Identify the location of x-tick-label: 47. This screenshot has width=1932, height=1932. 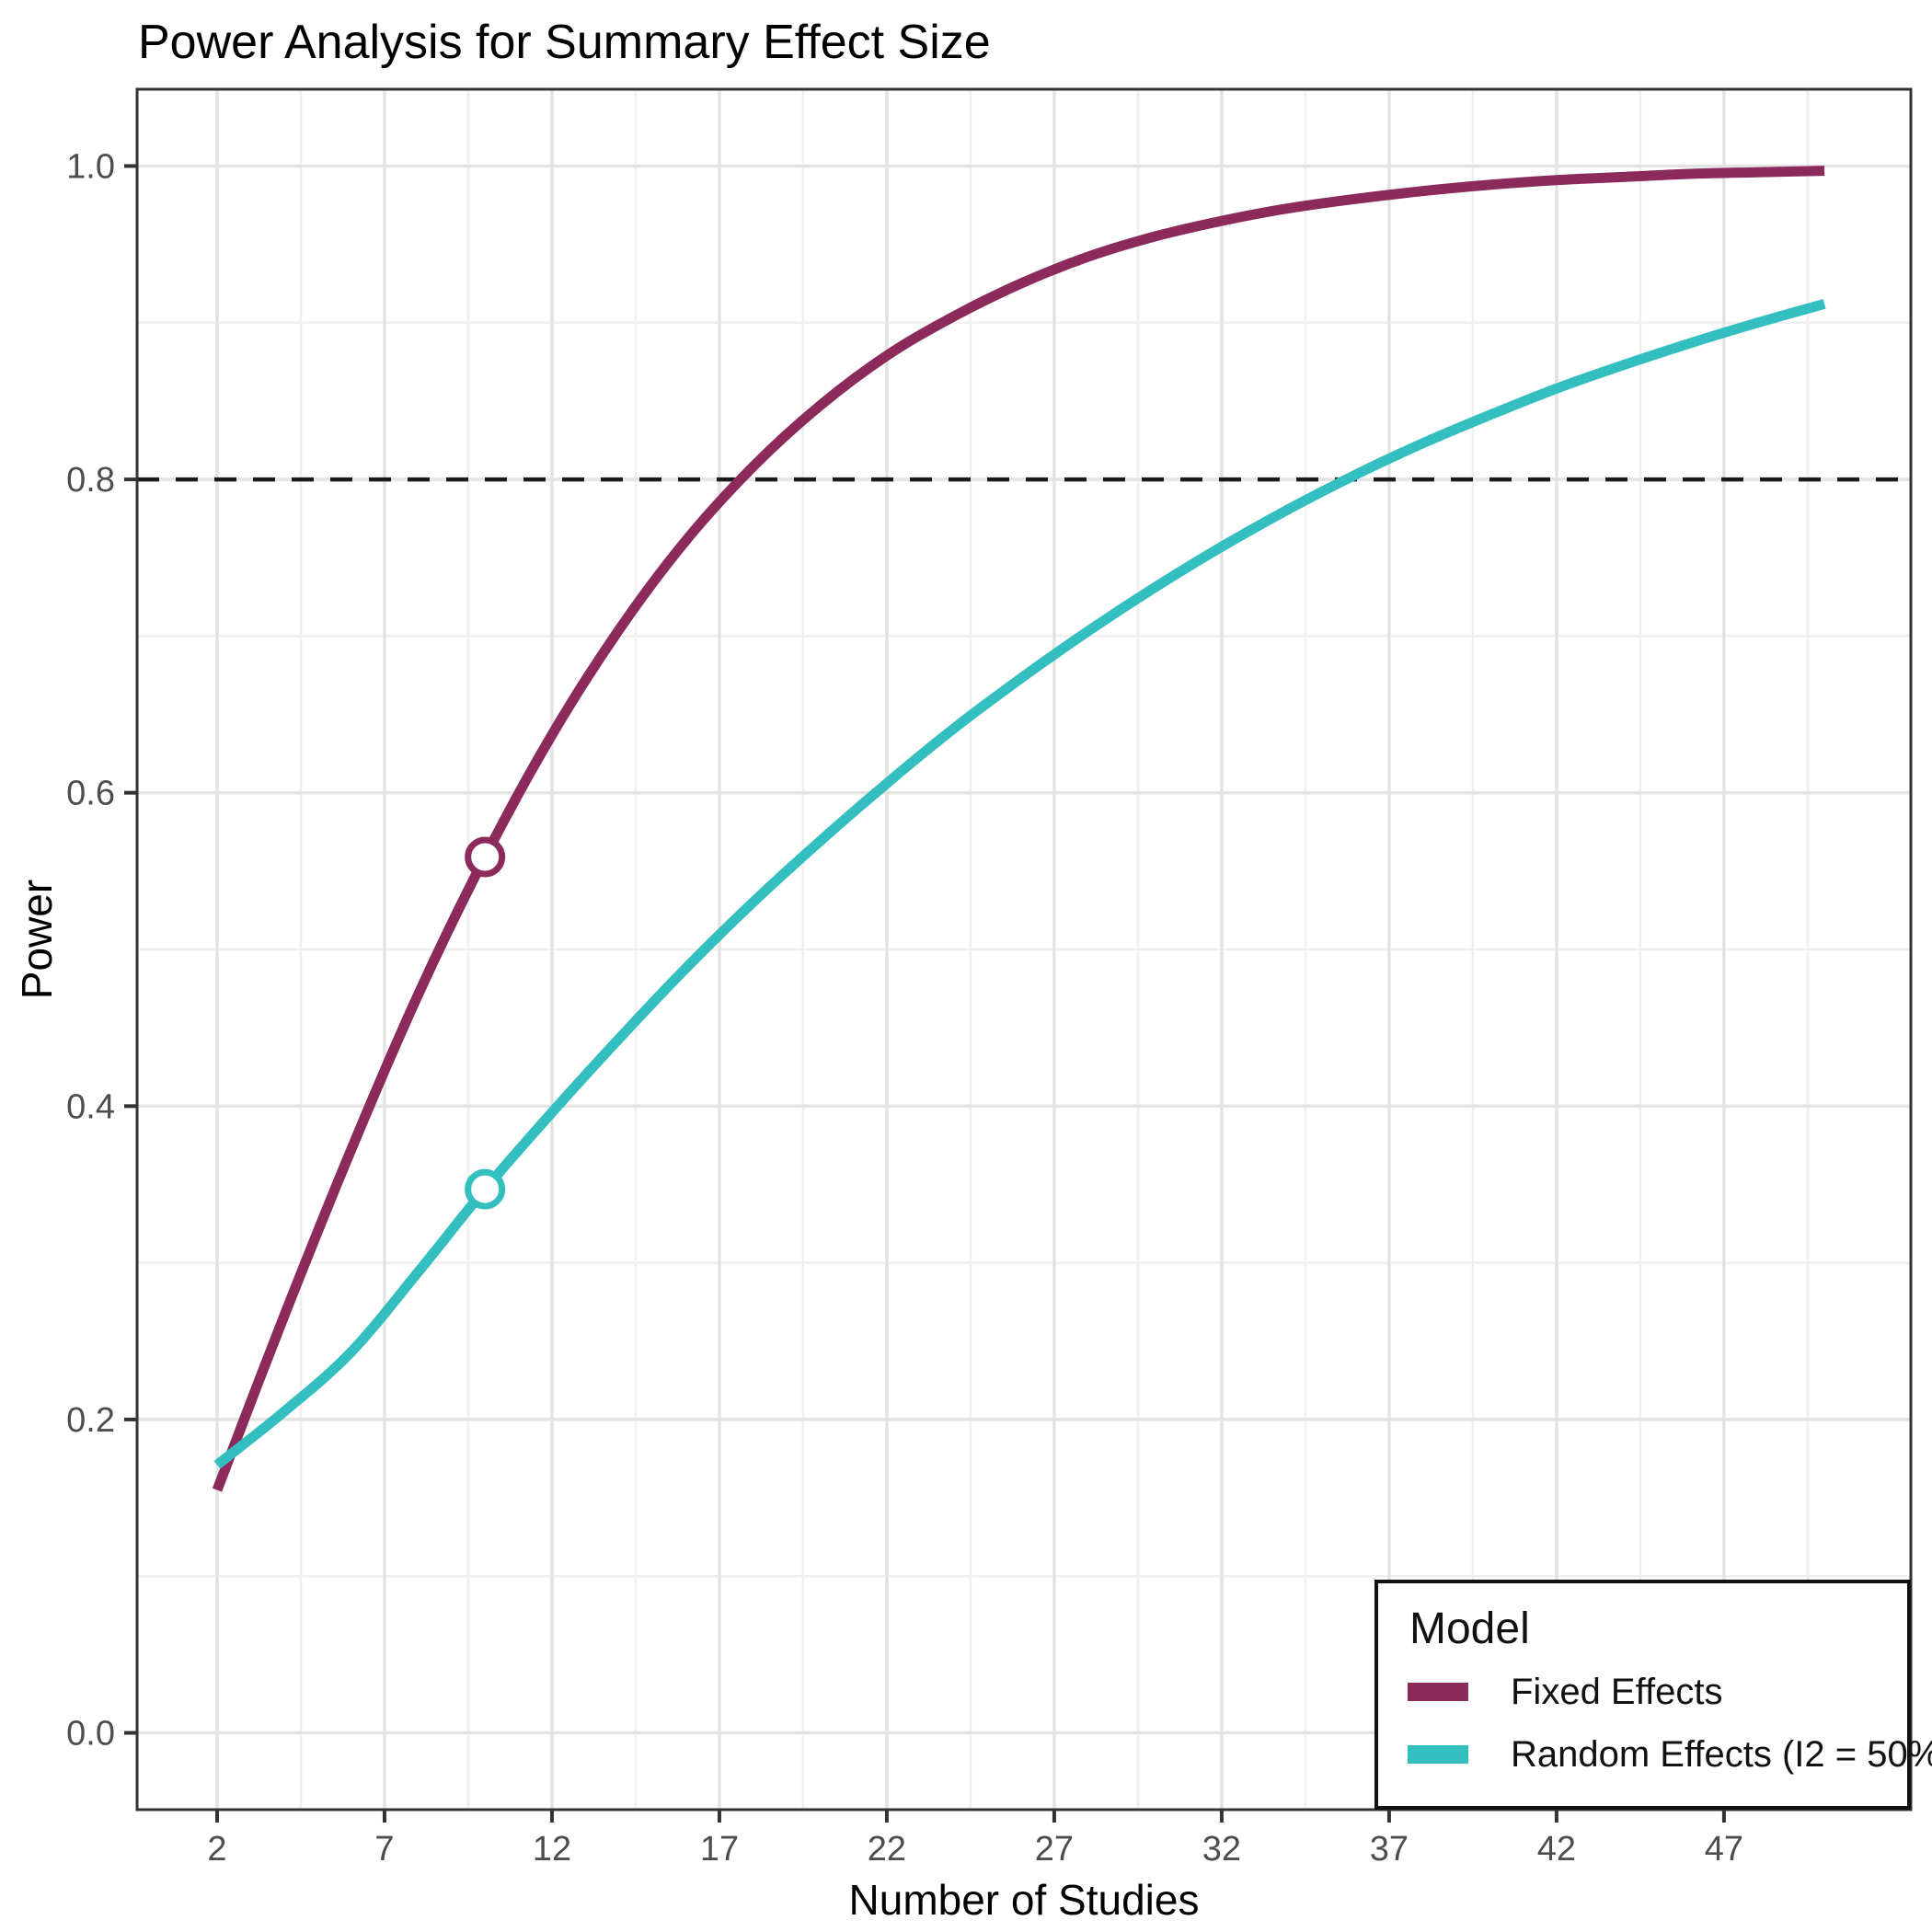
(1724, 1849).